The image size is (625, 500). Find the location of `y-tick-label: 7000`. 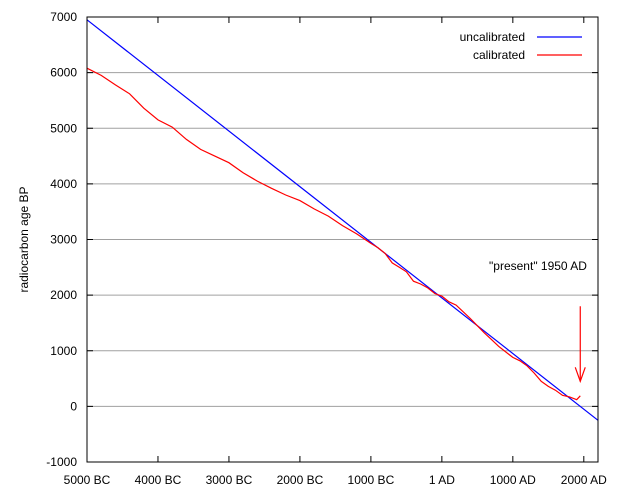

y-tick-label: 7000 is located at coordinates (63, 17).